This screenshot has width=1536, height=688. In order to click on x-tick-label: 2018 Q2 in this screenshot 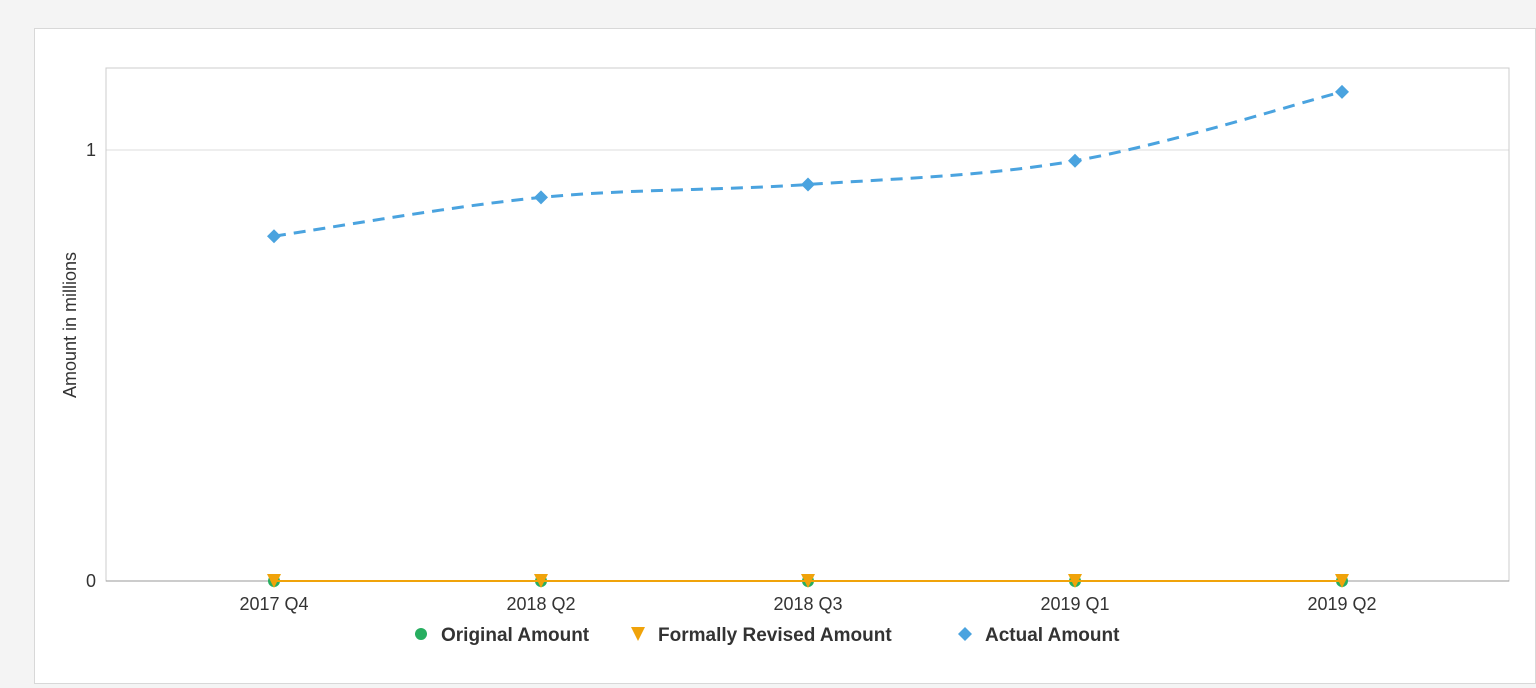, I will do `click(540, 604)`.